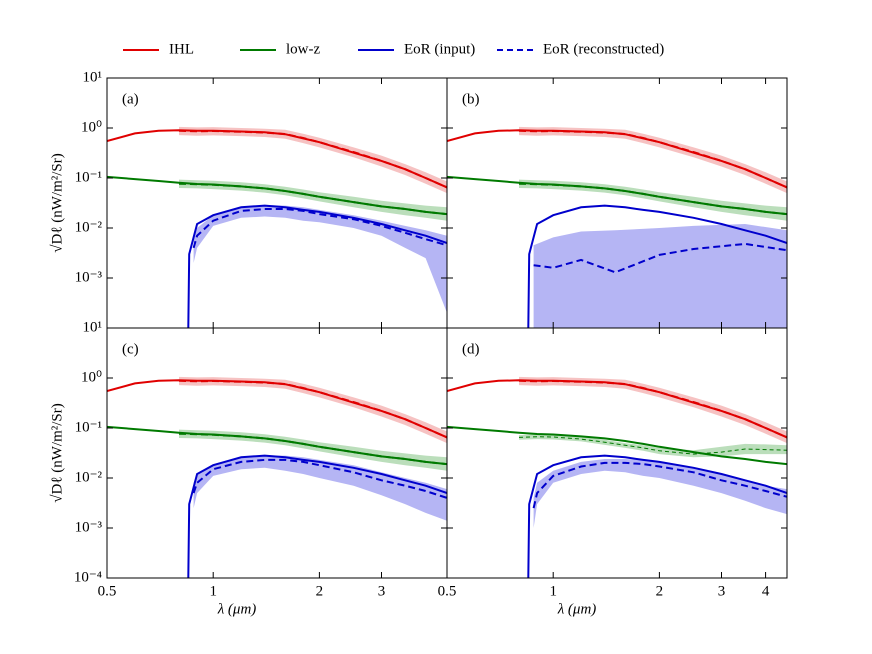  What do you see at coordinates (303, 49) in the screenshot?
I see `legend-label: low-z` at bounding box center [303, 49].